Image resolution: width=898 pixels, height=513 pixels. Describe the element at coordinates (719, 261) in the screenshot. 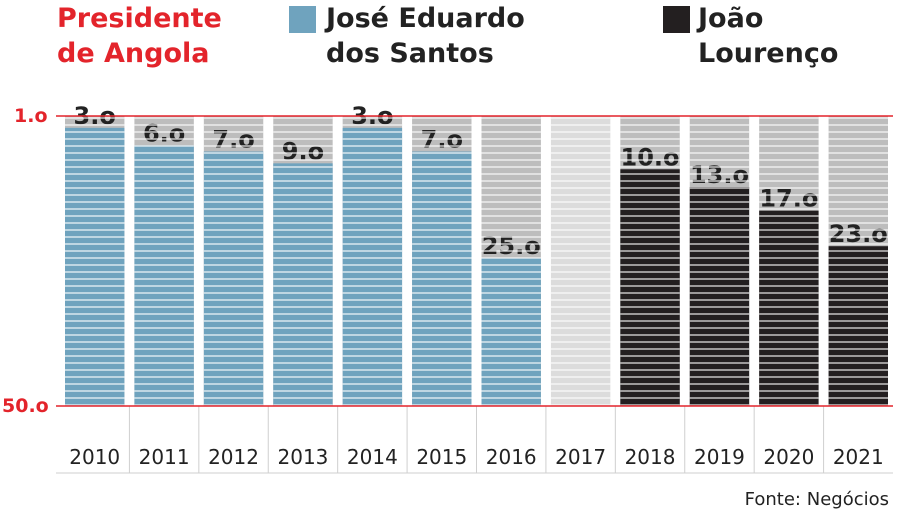

I see `bar-stripes-2019` at that location.